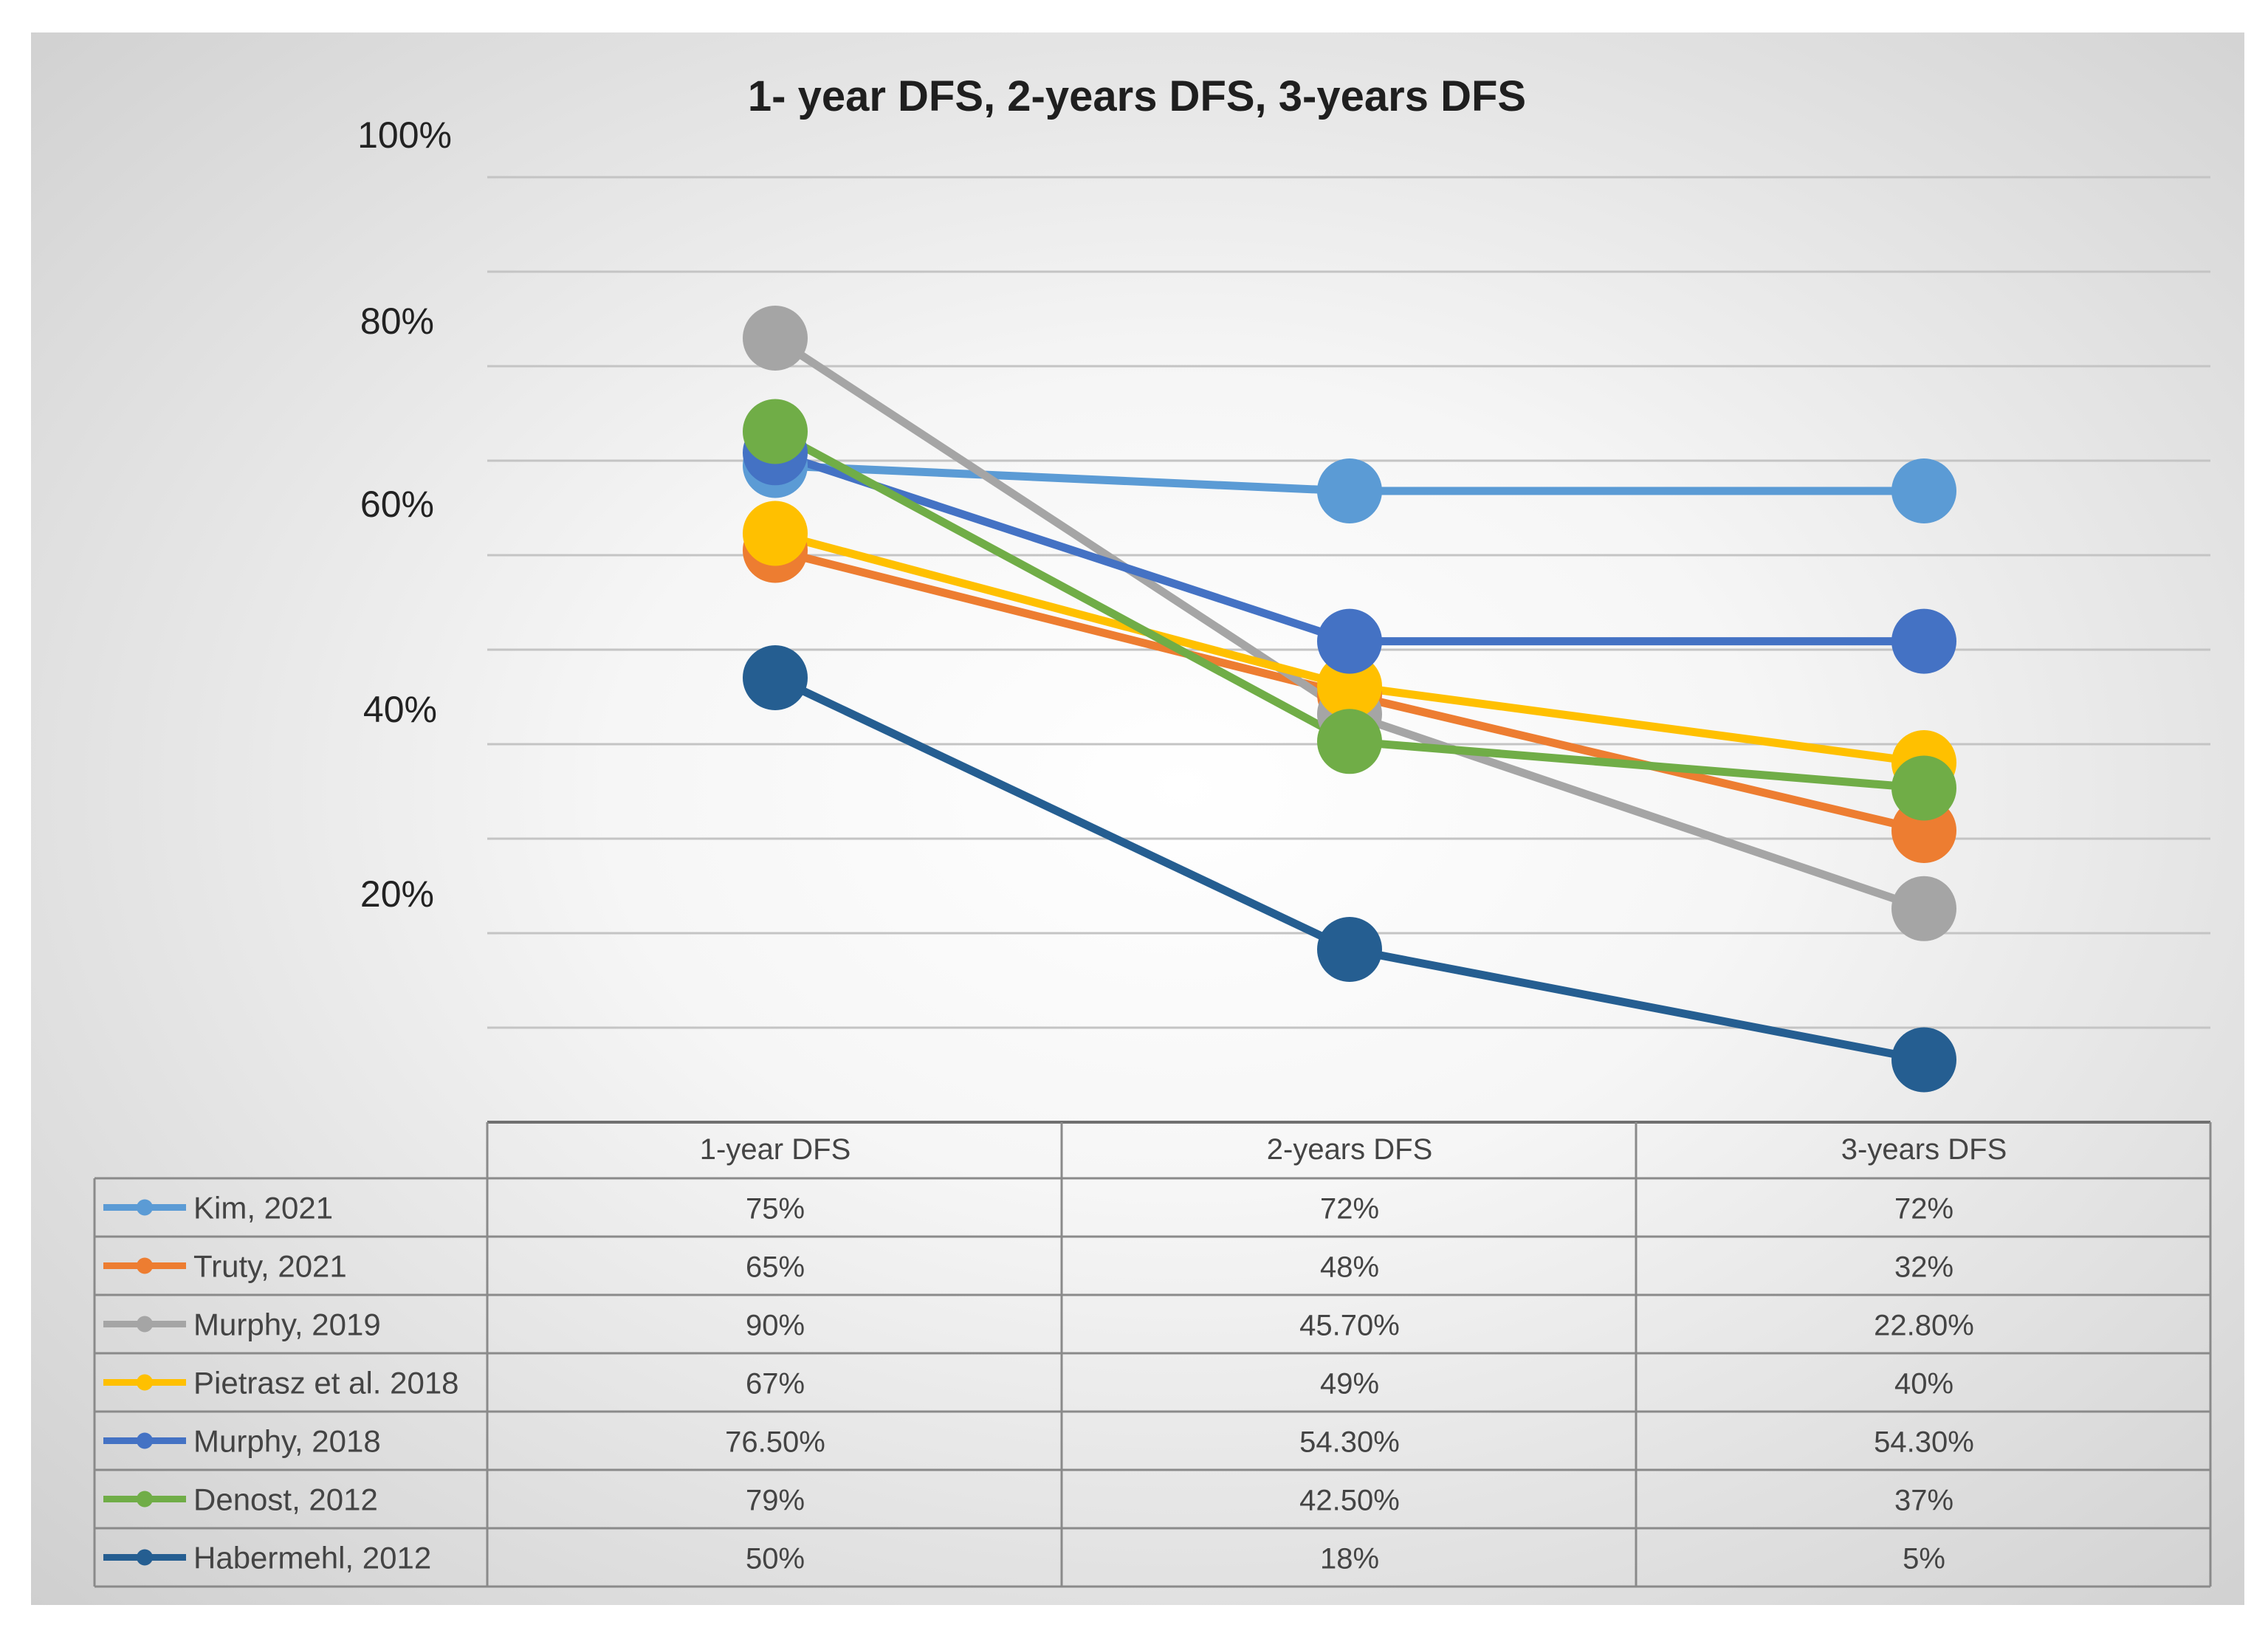  I want to click on data-label: 67%, so click(775, 1384).